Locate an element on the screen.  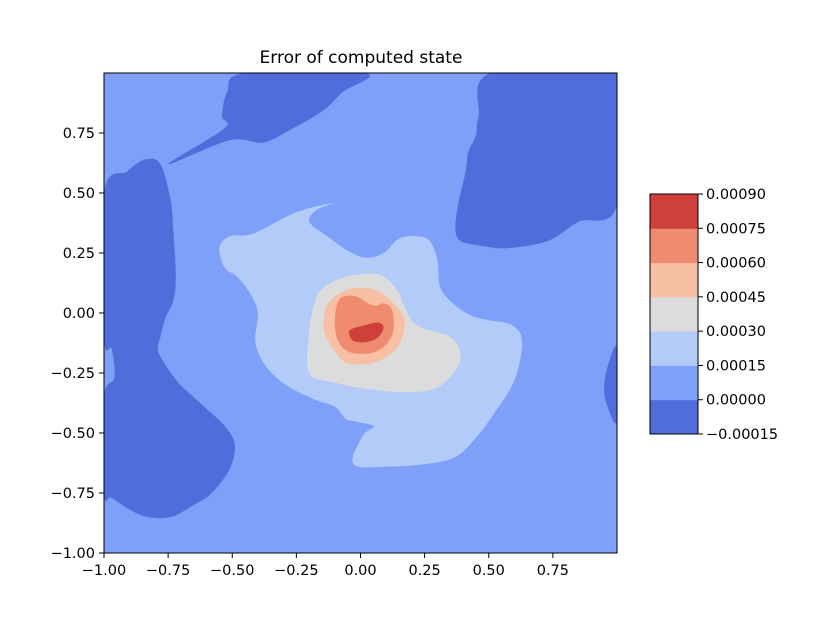
colorbar-tick-label: −0.00015 is located at coordinates (742, 435).